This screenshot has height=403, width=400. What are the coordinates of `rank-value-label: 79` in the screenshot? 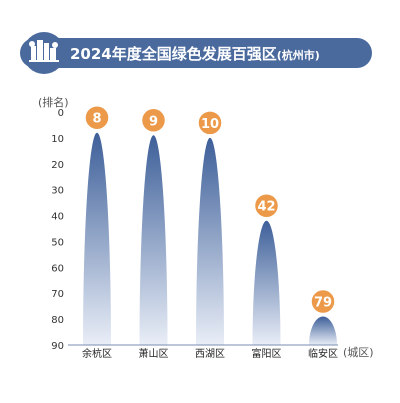 It's located at (323, 303).